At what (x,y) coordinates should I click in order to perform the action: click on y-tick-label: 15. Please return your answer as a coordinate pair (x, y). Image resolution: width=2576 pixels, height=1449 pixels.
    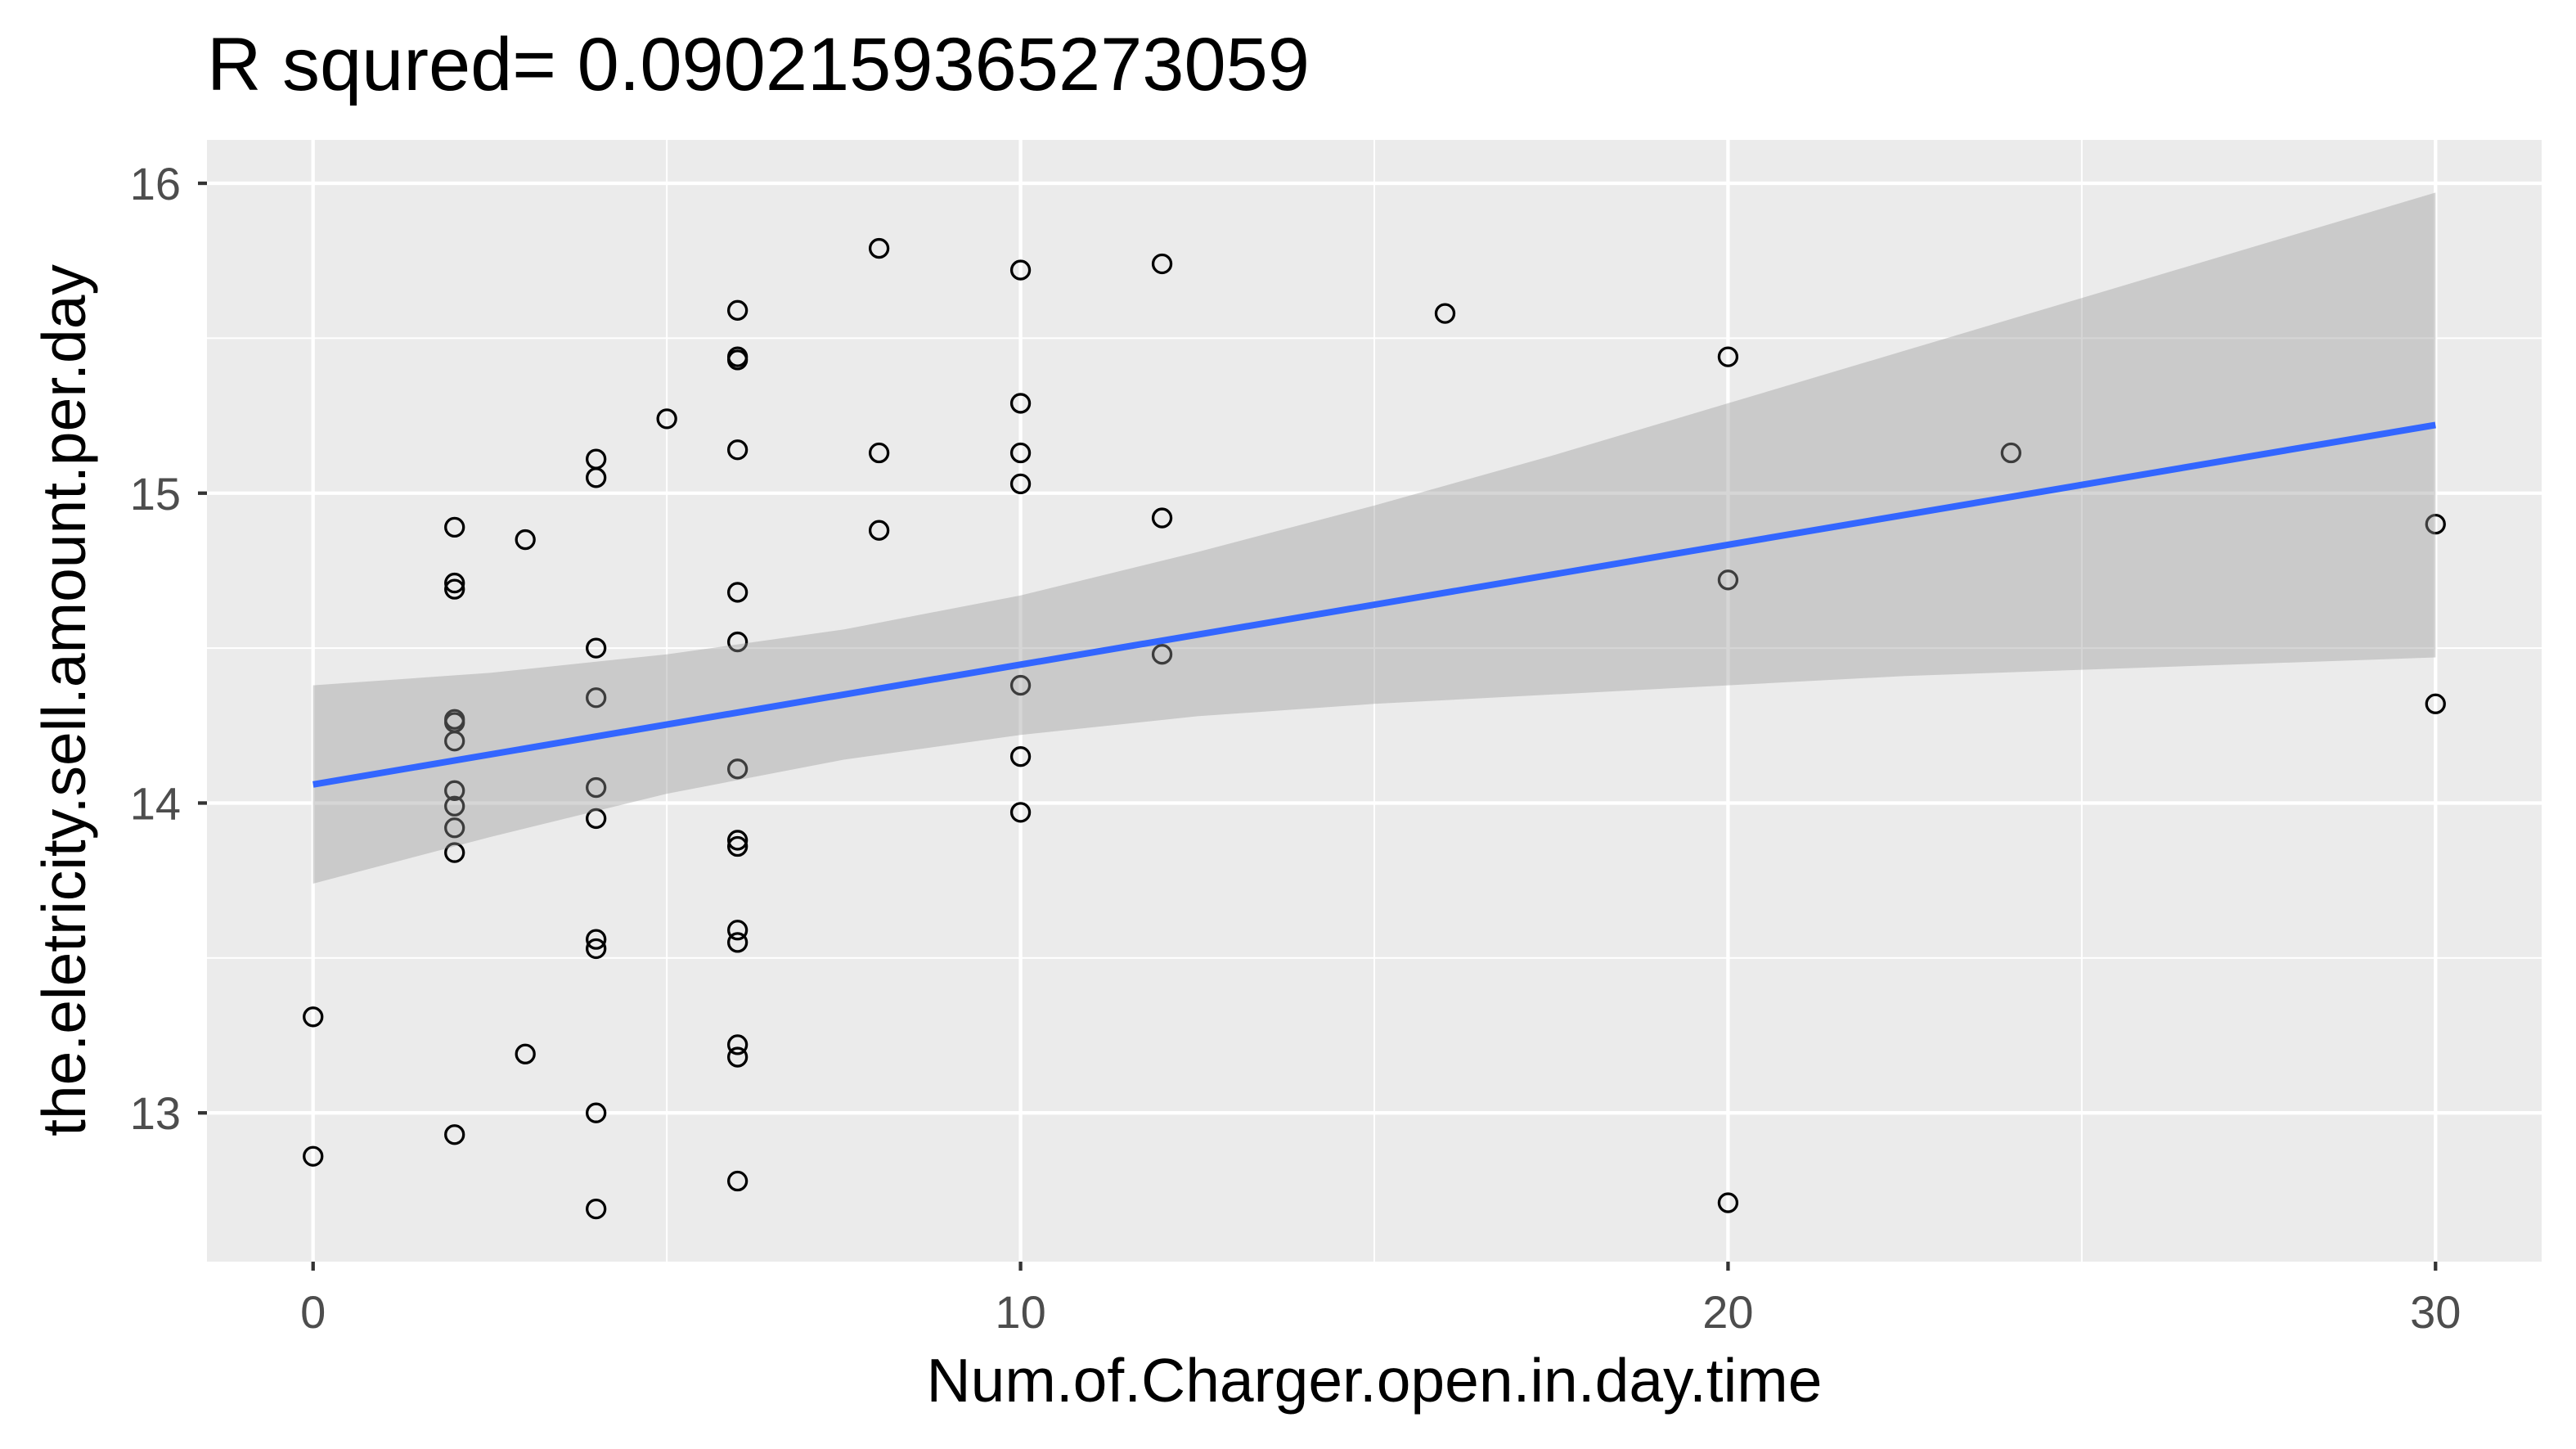
    Looking at the image, I should click on (156, 494).